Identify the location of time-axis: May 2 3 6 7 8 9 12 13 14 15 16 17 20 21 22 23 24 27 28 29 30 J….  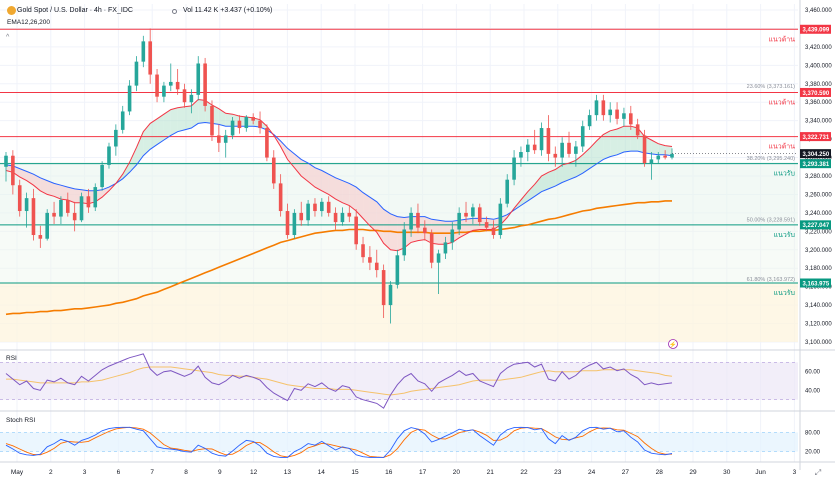
(416, 472).